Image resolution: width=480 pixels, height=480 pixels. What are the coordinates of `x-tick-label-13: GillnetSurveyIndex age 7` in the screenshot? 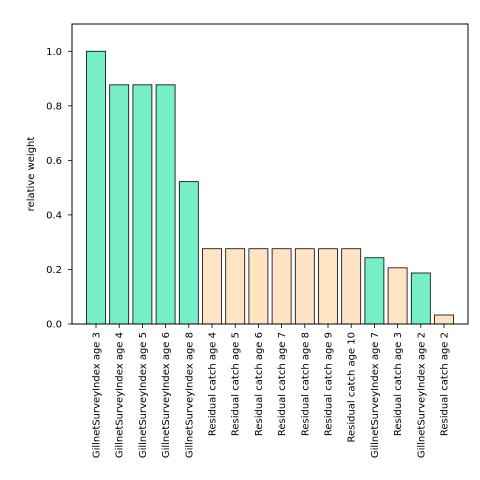 It's located at (375, 395).